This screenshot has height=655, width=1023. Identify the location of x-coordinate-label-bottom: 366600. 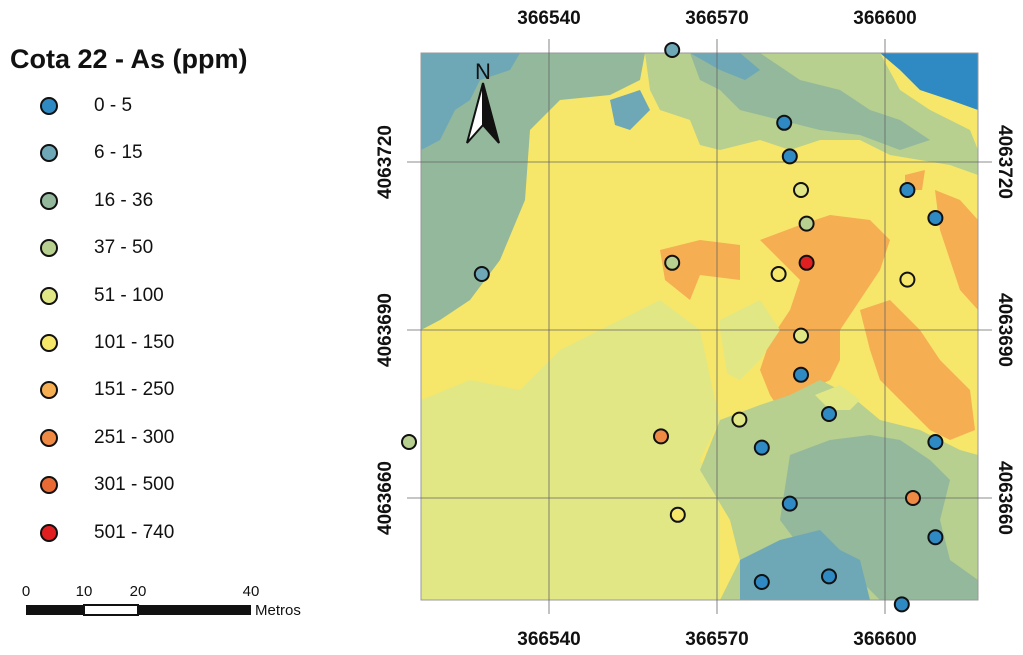
(884, 639).